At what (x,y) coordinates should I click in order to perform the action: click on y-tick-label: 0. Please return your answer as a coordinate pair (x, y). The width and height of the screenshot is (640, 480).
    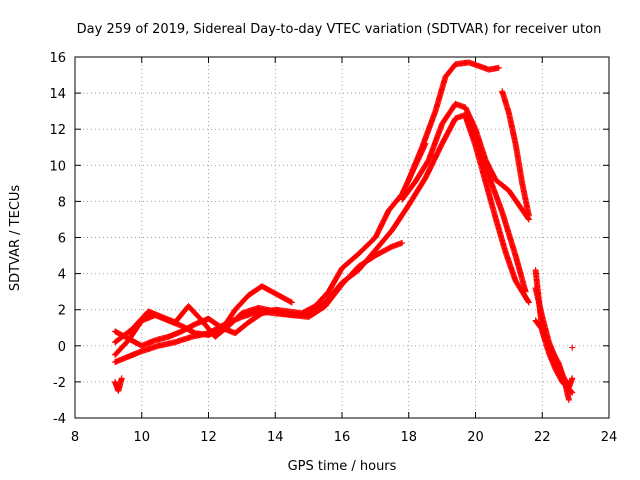
    Looking at the image, I should click on (62, 347).